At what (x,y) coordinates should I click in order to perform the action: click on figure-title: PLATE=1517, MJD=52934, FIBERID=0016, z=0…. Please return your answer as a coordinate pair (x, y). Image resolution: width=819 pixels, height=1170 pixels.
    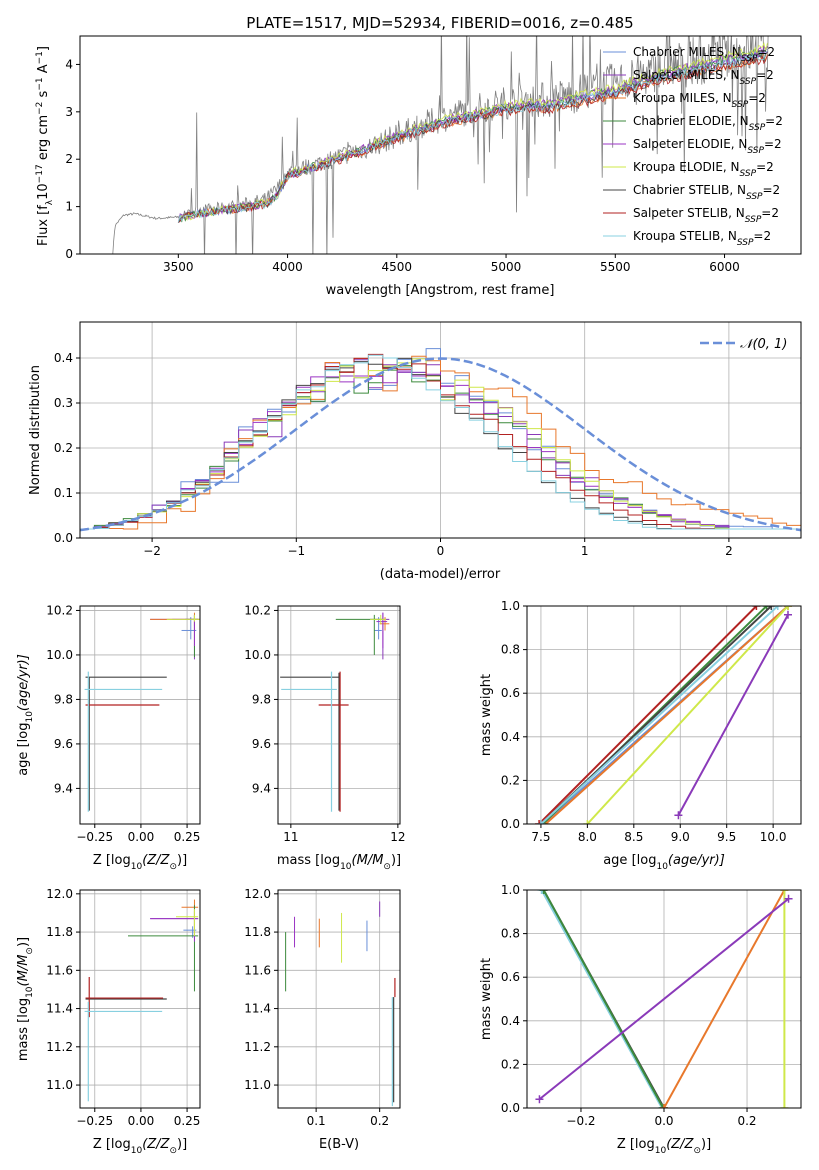
    Looking at the image, I should click on (439, 23).